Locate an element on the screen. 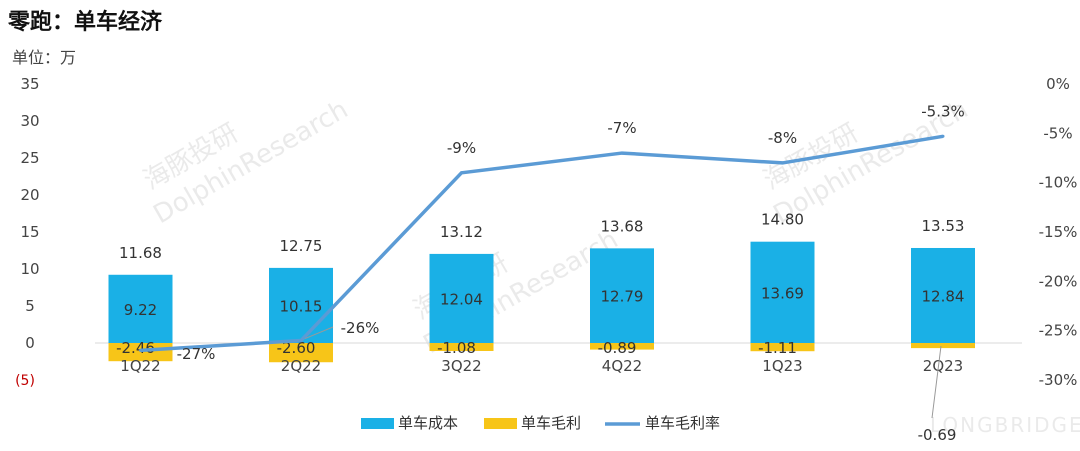 This screenshot has width=1080, height=451. left-axis-tick-label: 30 is located at coordinates (29, 121).